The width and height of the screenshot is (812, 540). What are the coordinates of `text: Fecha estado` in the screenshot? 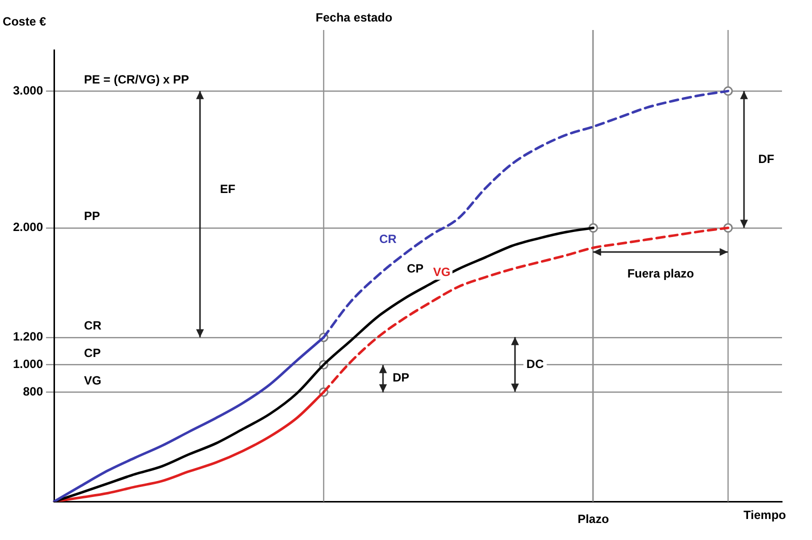 It's located at (354, 17).